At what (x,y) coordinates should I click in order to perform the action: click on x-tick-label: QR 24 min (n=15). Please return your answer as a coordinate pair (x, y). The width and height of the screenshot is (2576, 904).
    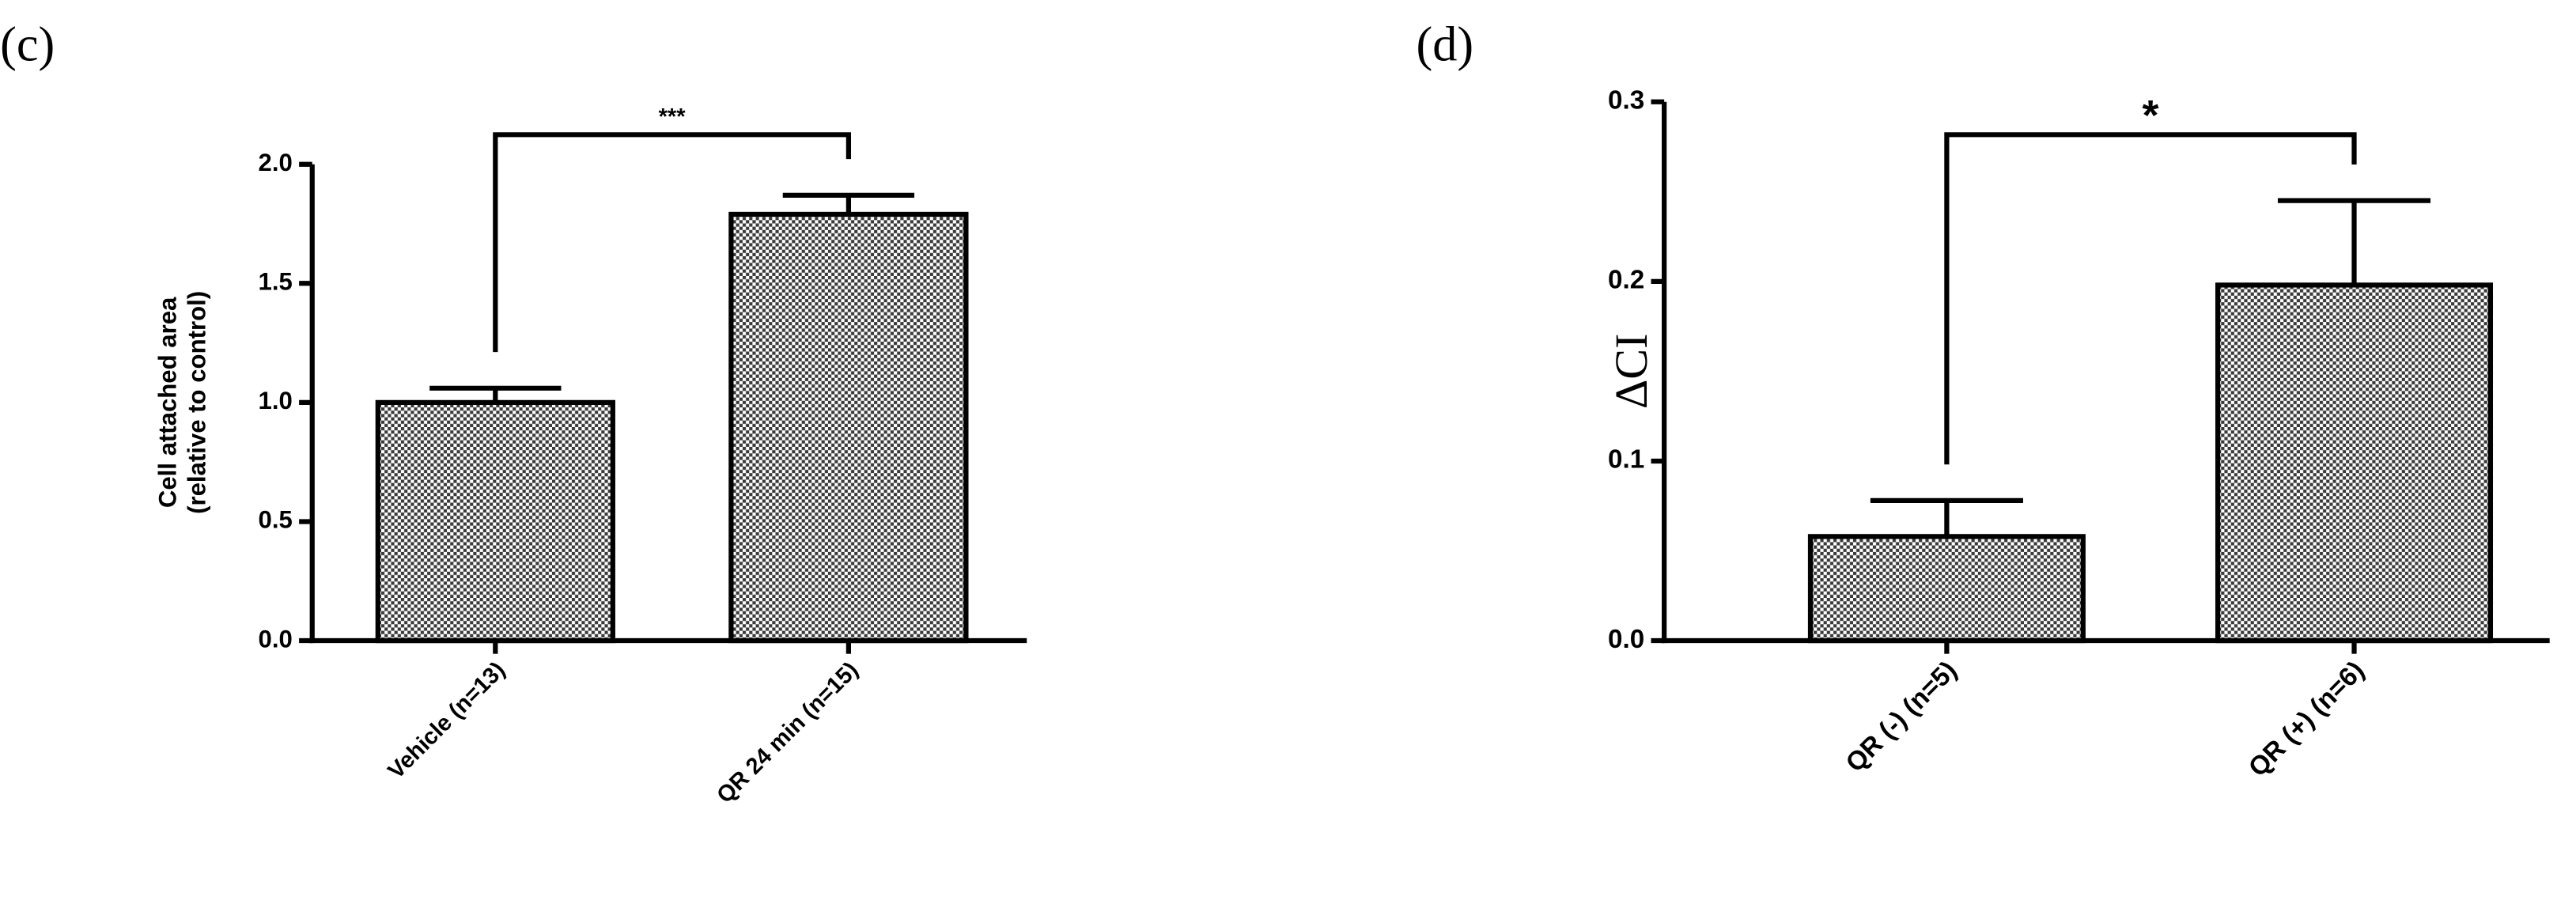
    Looking at the image, I should click on (787, 732).